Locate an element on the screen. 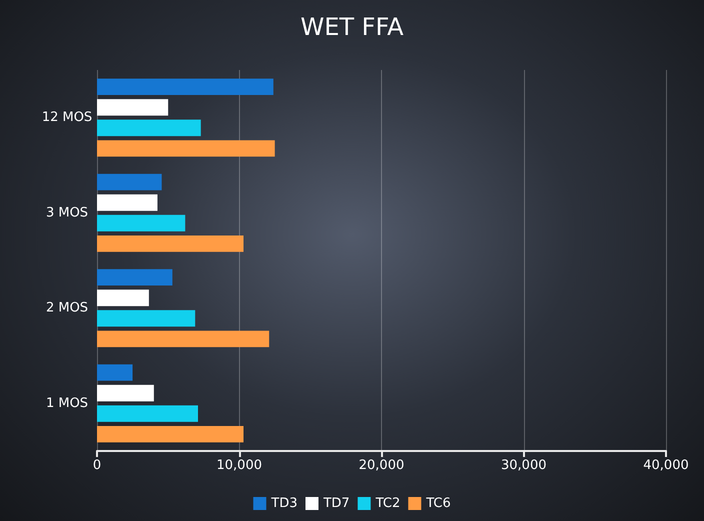 The width and height of the screenshot is (704, 521). y-tick-label: 1 MOS is located at coordinates (67, 403).